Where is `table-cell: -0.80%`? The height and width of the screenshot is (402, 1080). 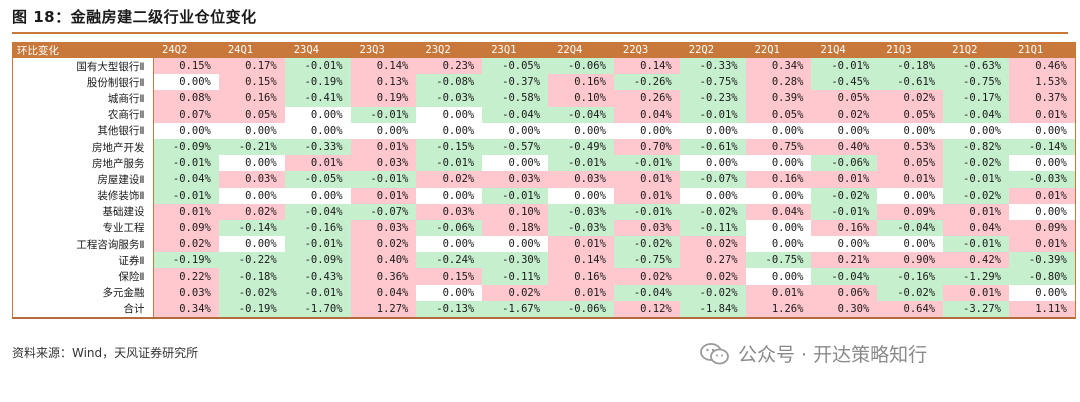
table-cell: -0.80% is located at coordinates (1041, 276).